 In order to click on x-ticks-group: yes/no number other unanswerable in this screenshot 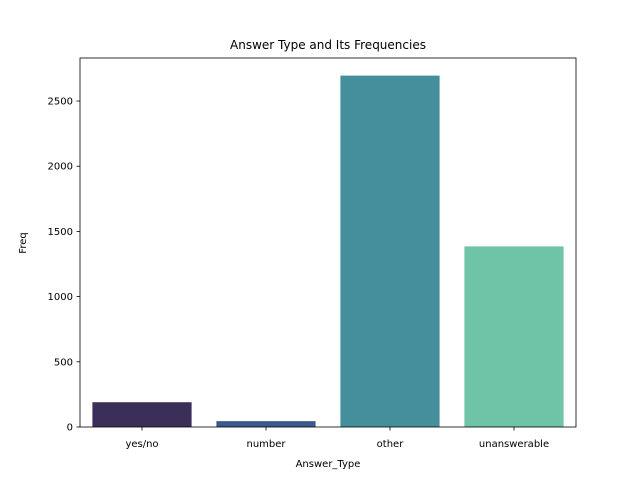, I will do `click(337, 438)`.